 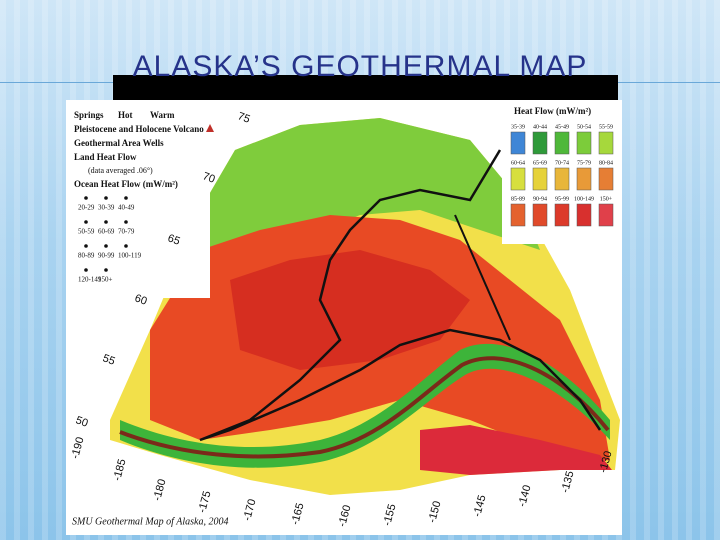 I want to click on longitude-label: -135, so click(x=567, y=482).